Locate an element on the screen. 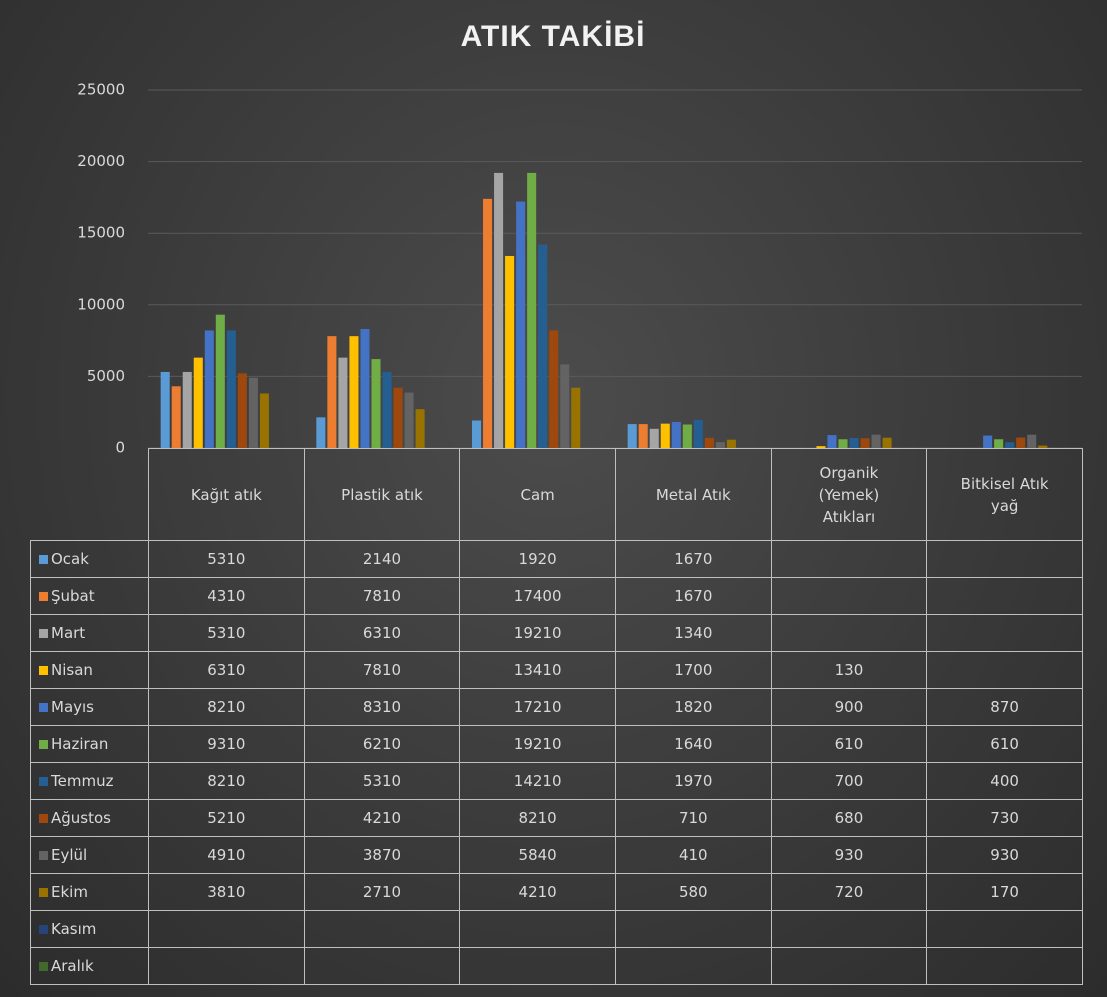 Image resolution: width=1107 pixels, height=997 pixels. value-cell: 5310 is located at coordinates (226, 559).